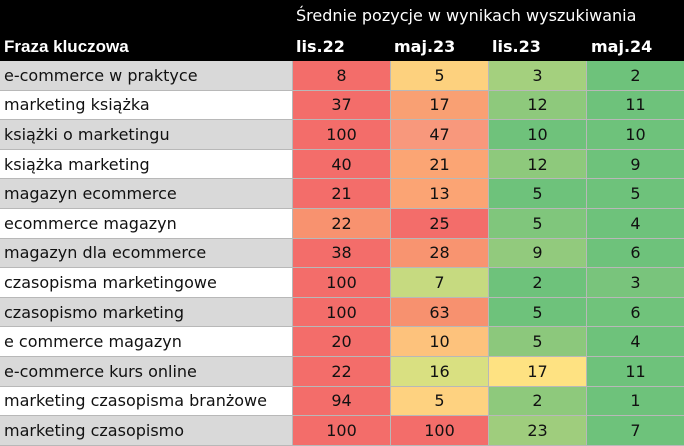 The image size is (684, 446). Describe the element at coordinates (146, 75) in the screenshot. I see `keyword-cell: e-commerce w praktyce` at that location.